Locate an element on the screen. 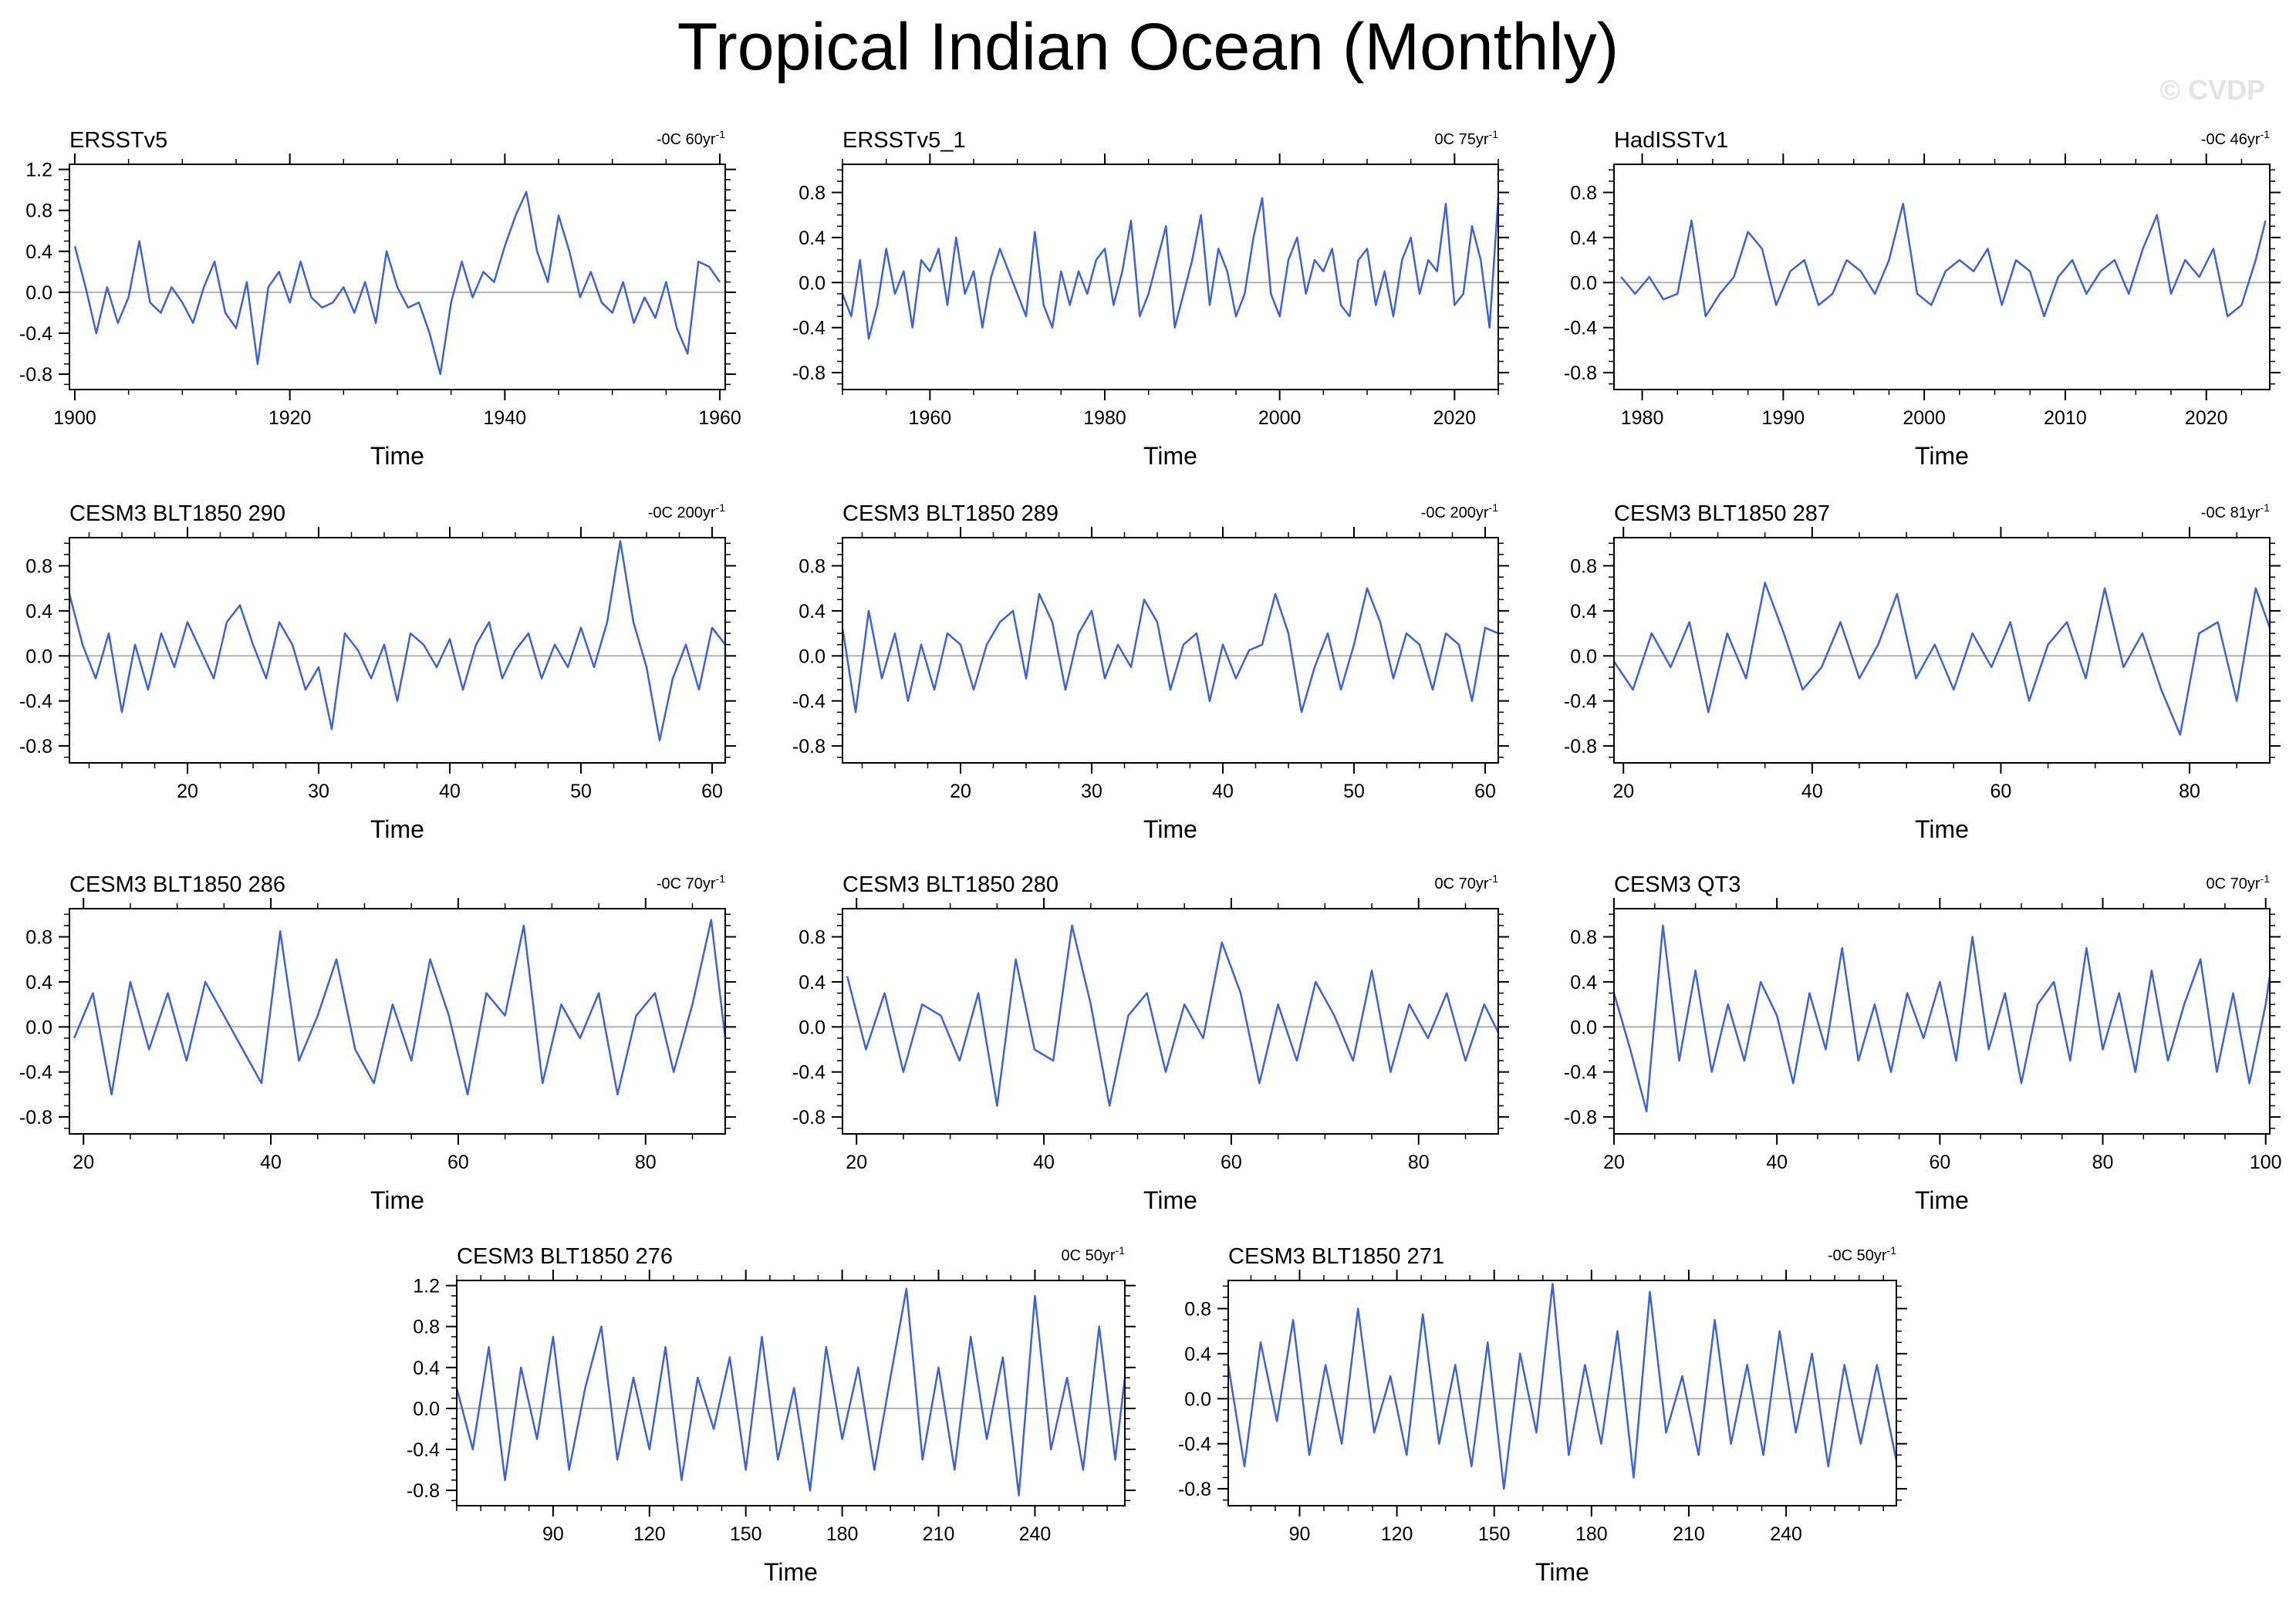 The height and width of the screenshot is (1616, 2296). x-tick-label: 2020 is located at coordinates (1455, 418).